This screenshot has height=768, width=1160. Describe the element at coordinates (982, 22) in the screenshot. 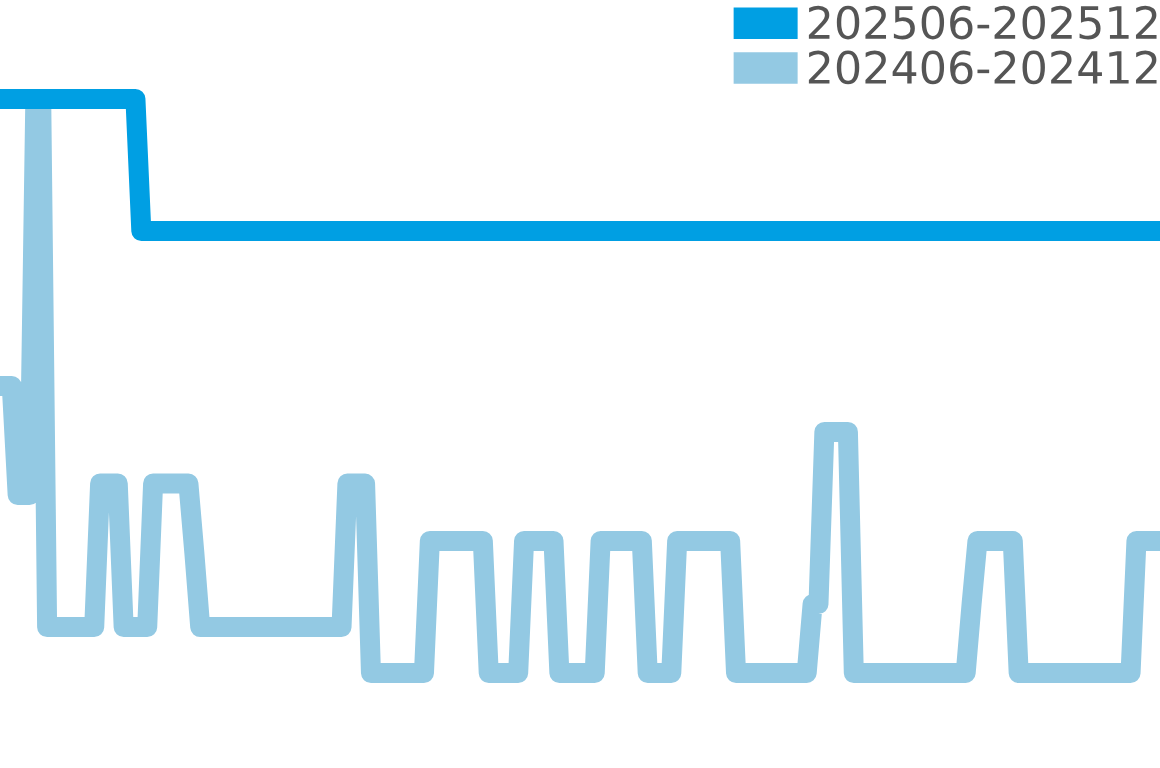

I see `legend-label: 202506-202512` at that location.